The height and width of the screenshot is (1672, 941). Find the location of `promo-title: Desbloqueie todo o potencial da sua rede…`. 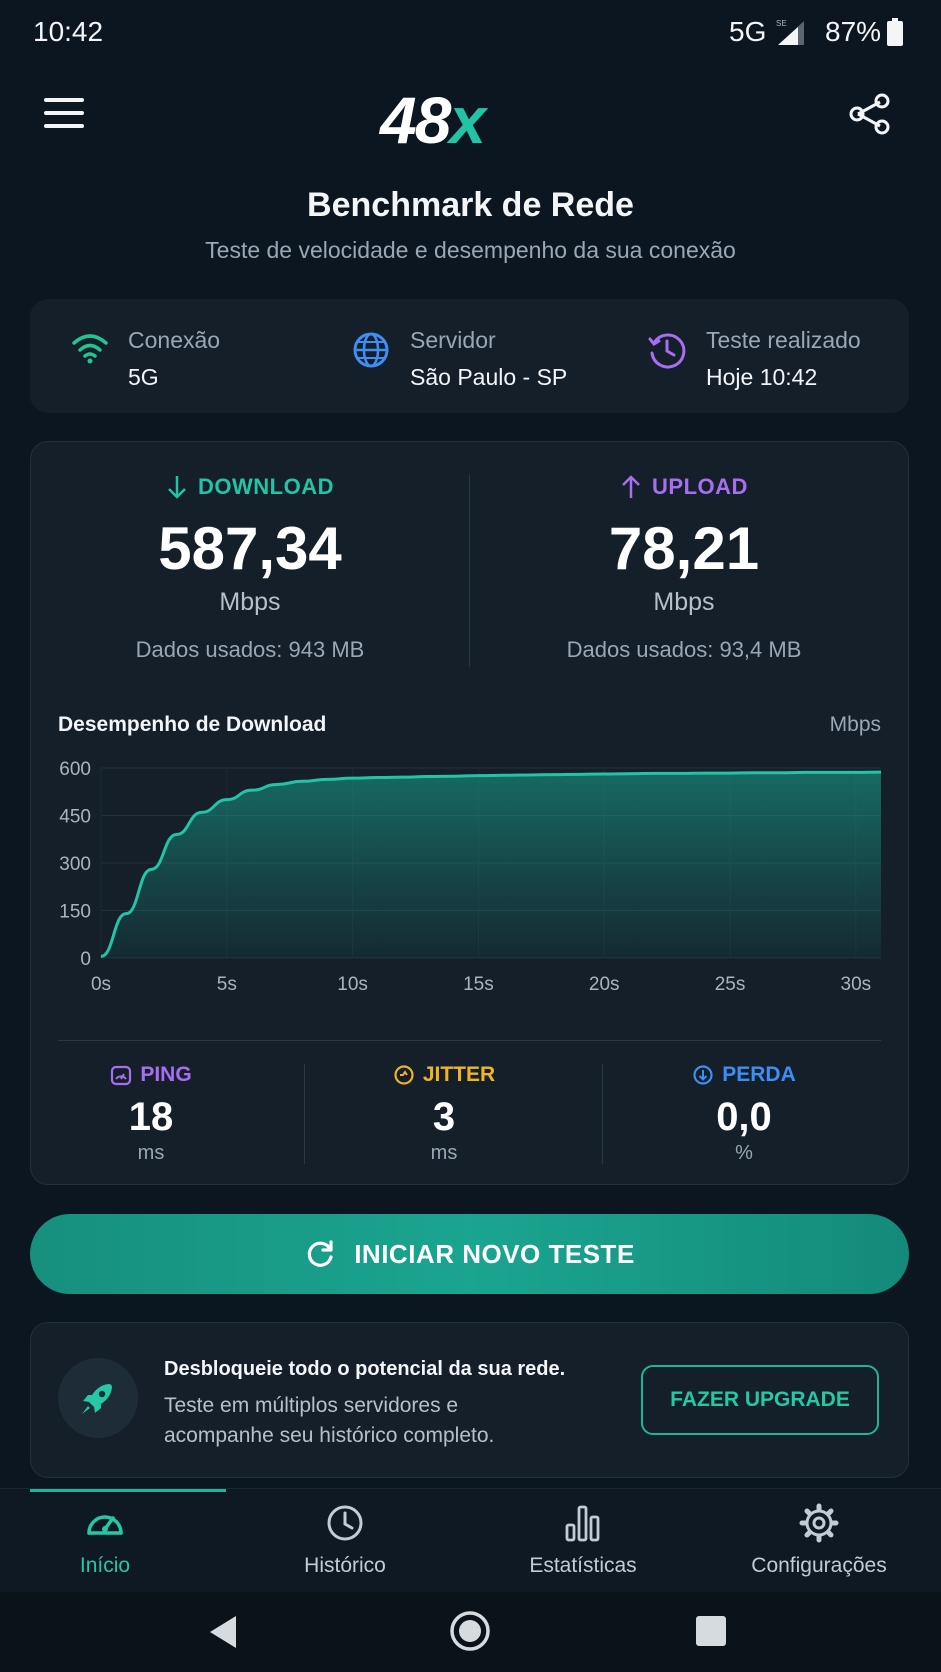

promo-title: Desbloqueie todo o potencial da sua rede… is located at coordinates (365, 1369).